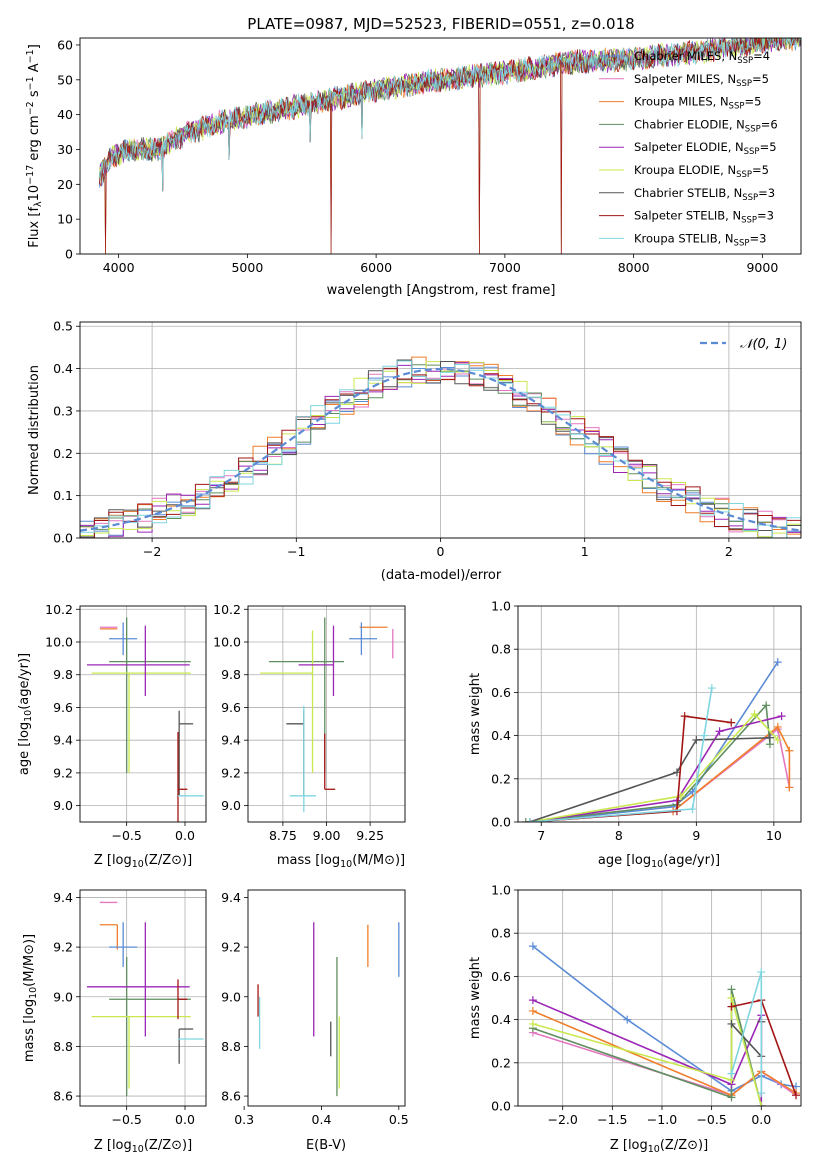 Image resolution: width=819 pixels, height=1170 pixels. What do you see at coordinates (227, 609) in the screenshot?
I see `age-vs-mass-panel-ytick-label: 10.2` at bounding box center [227, 609].